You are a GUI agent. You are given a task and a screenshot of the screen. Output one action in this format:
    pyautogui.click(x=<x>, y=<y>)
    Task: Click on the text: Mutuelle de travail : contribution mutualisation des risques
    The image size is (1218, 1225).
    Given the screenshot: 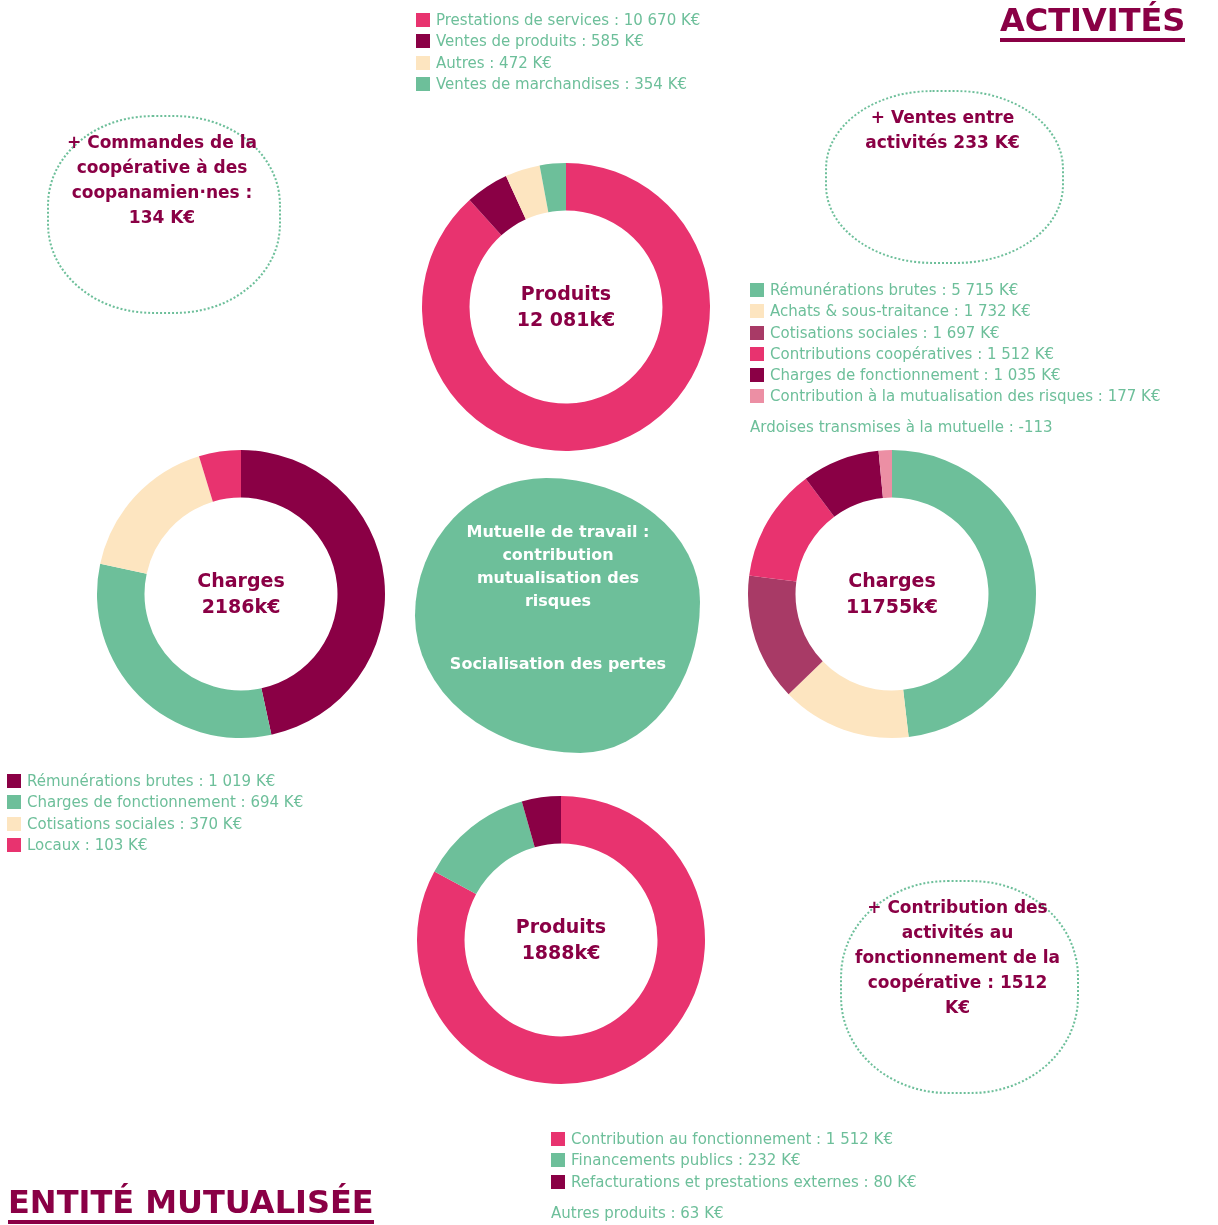 What is the action you would take?
    pyautogui.click(x=558, y=566)
    